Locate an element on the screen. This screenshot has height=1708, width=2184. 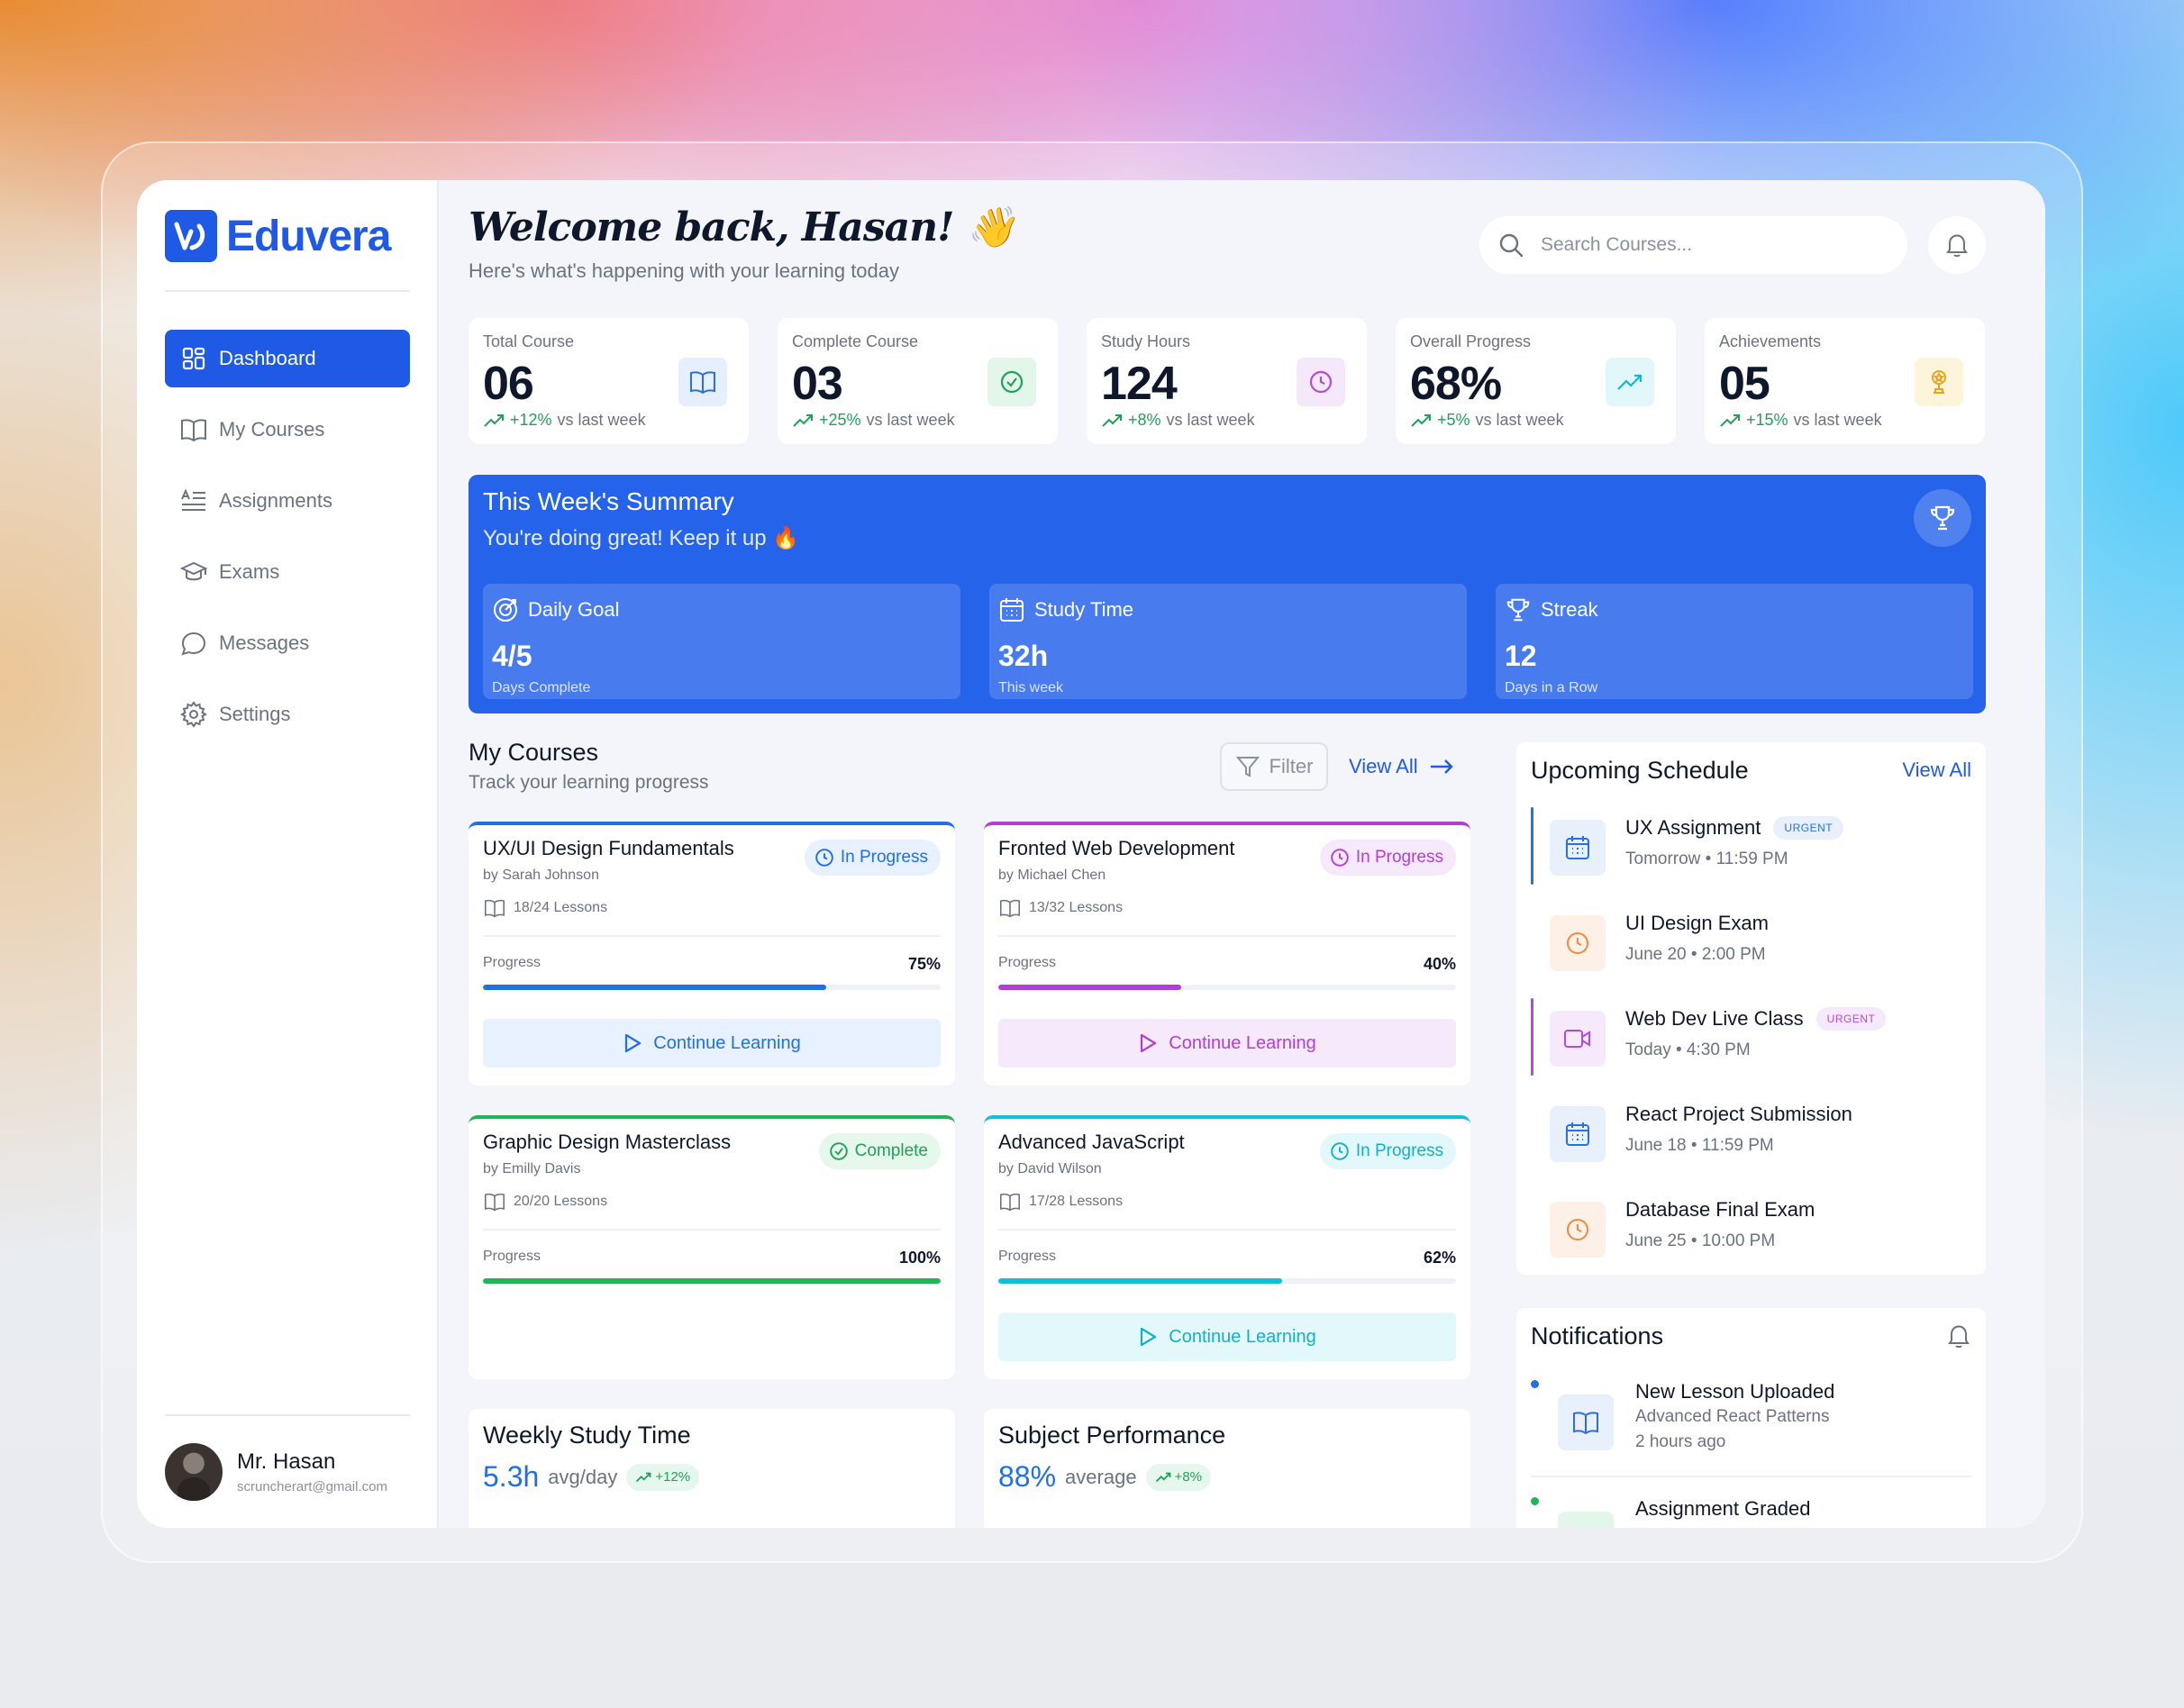
schedule-item: UX Assignment URGENT Tomorrow • 11:59 PM is located at coordinates (1747, 846).